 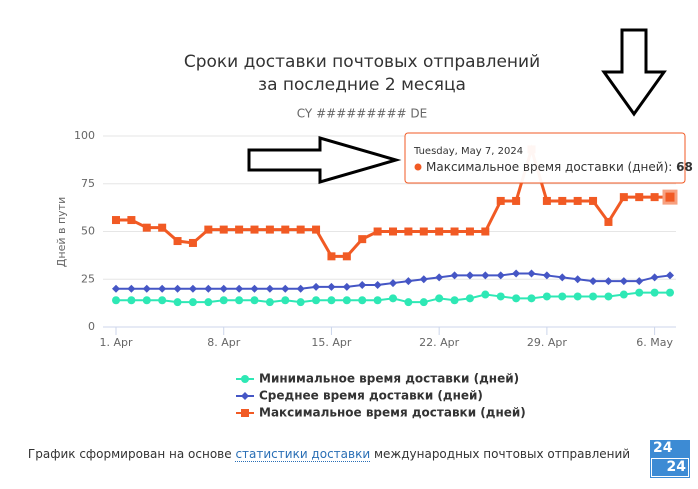 What do you see at coordinates (439, 342) in the screenshot?
I see `x-tick-label: 22. Apr` at bounding box center [439, 342].